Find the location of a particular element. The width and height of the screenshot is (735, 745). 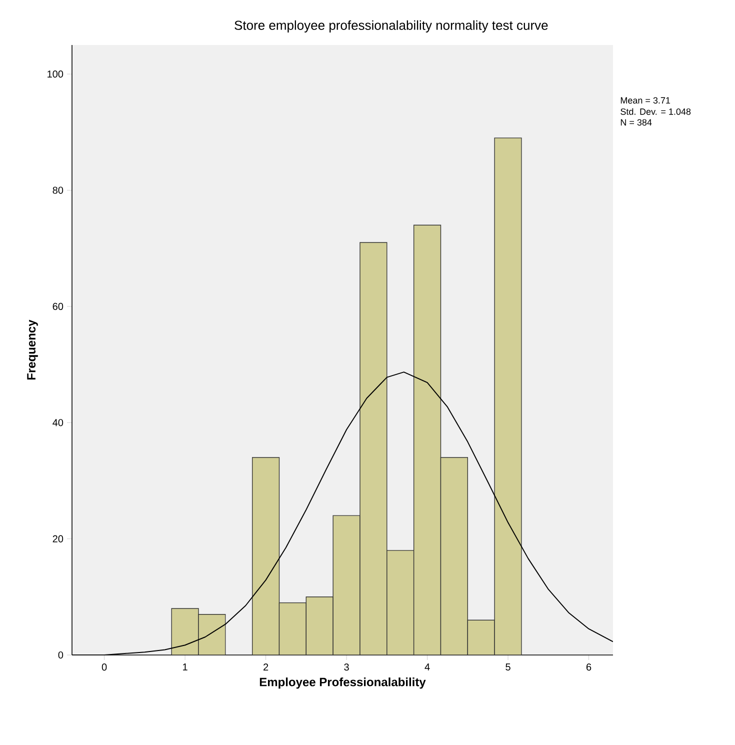

y-axis-title: Frequency is located at coordinates (32, 350).